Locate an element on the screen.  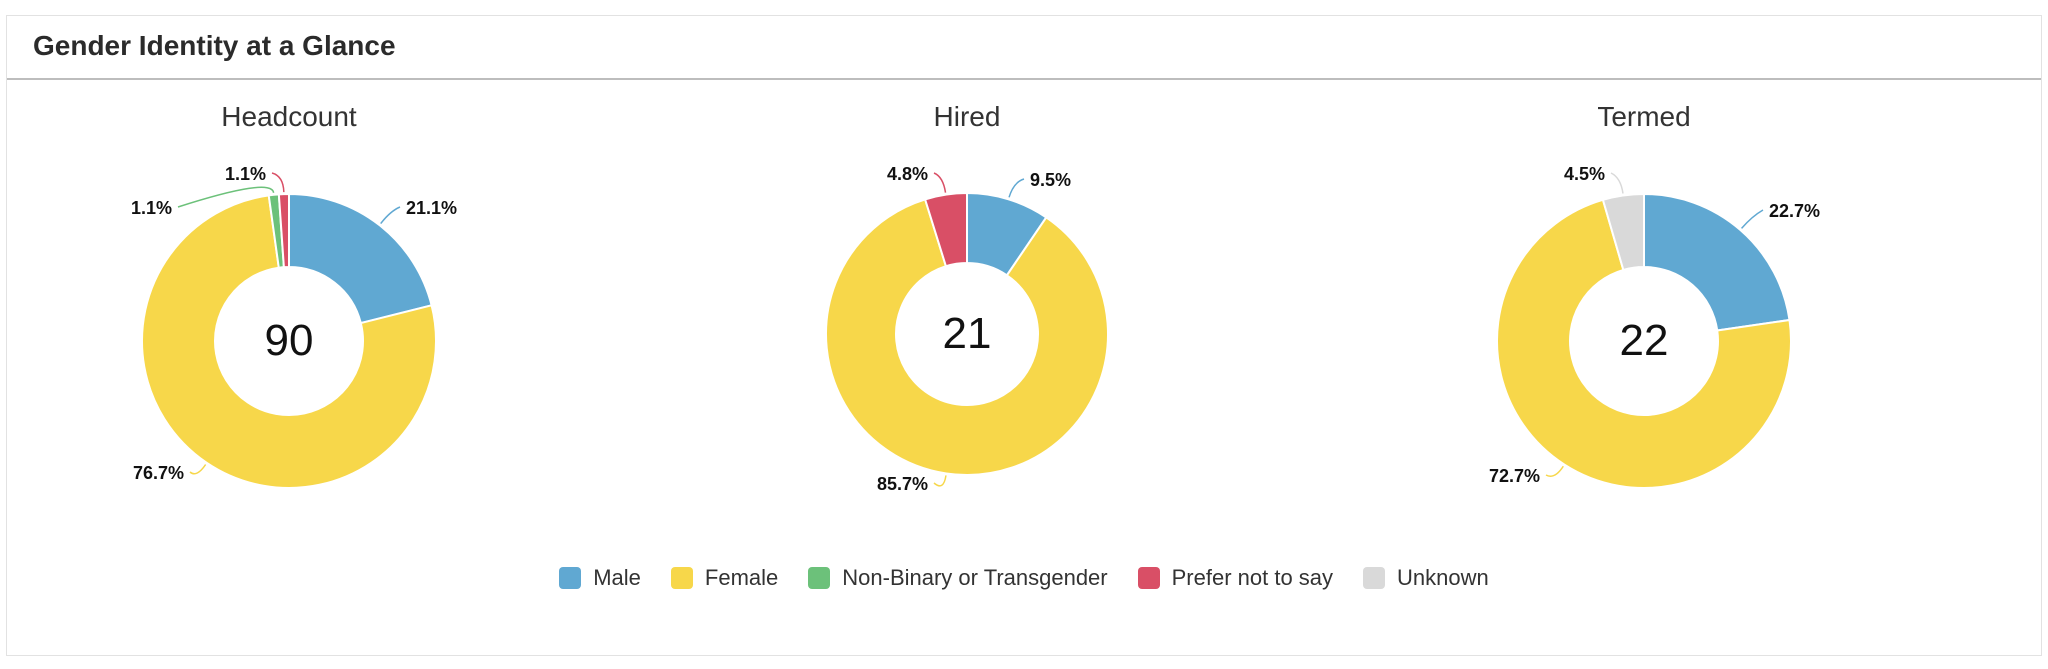
center-total: 21 is located at coordinates (967, 333).